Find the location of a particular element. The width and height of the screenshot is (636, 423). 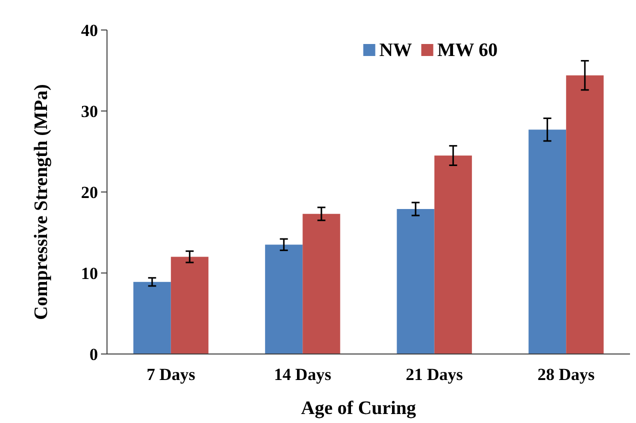

x-tick-label: 28 Days is located at coordinates (567, 374).